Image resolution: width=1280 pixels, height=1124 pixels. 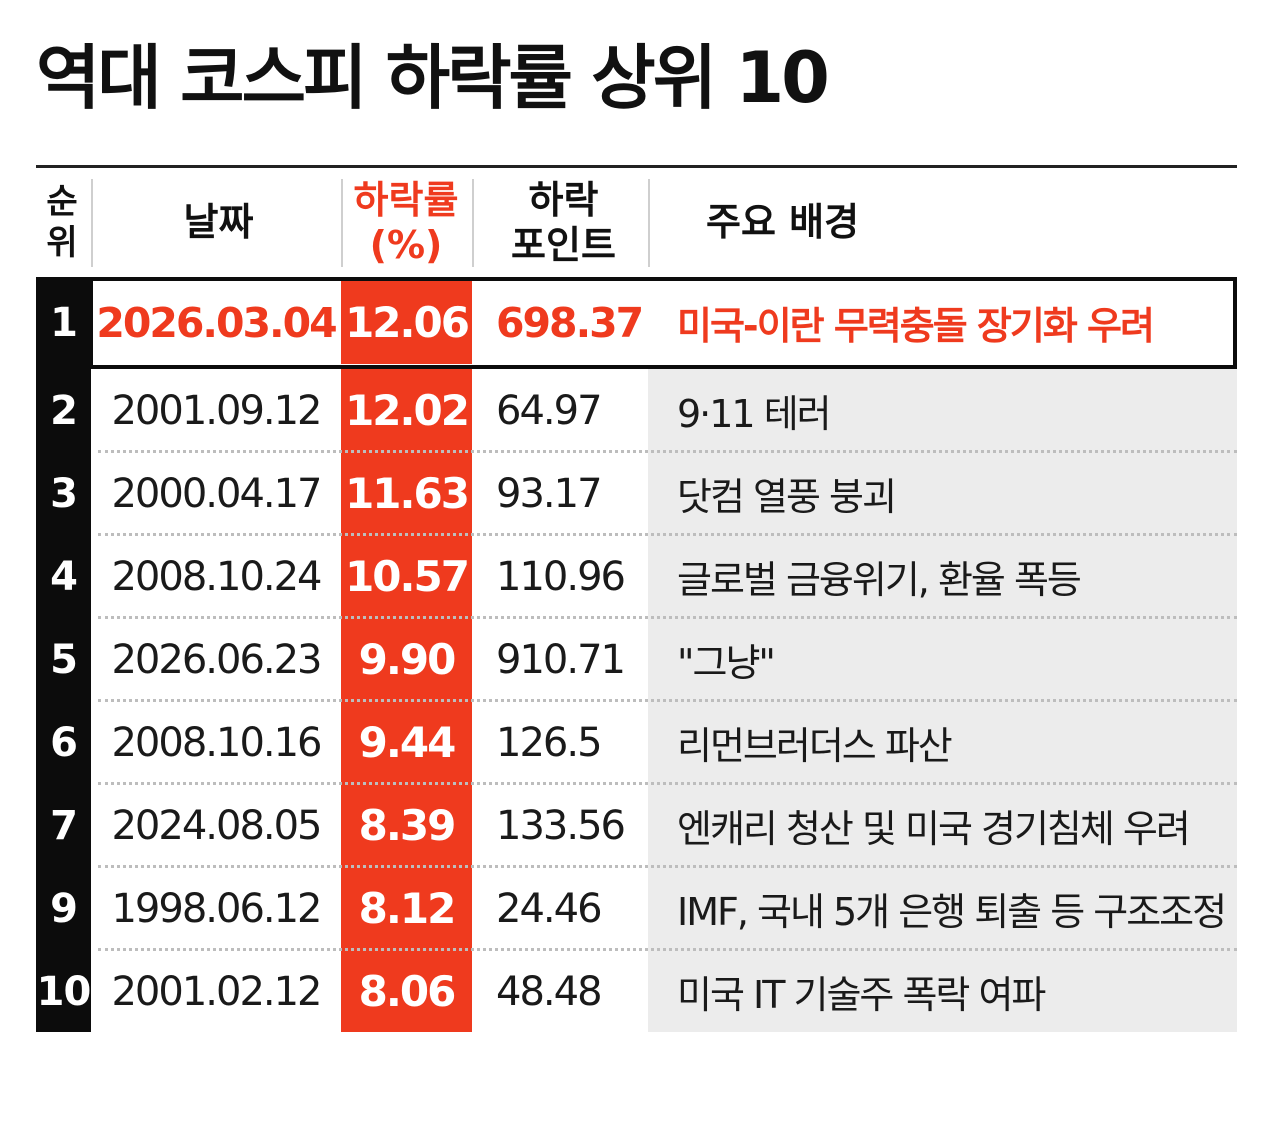 What do you see at coordinates (726, 663) in the screenshot?
I see `background-cell: "그냥"` at bounding box center [726, 663].